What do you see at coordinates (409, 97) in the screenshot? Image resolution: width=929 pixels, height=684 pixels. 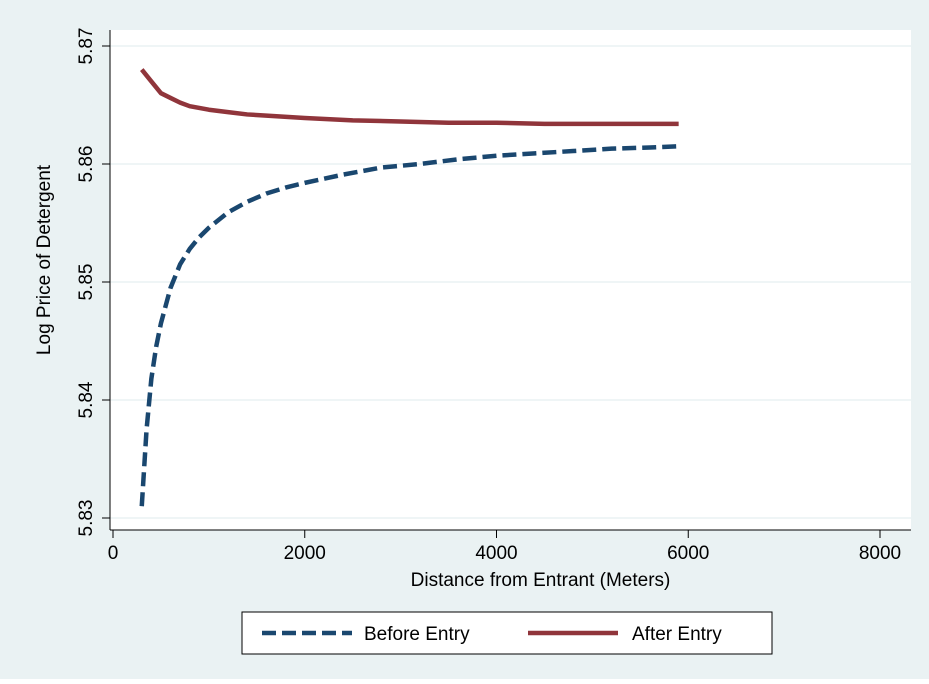 I see `series-line-after-entry` at bounding box center [409, 97].